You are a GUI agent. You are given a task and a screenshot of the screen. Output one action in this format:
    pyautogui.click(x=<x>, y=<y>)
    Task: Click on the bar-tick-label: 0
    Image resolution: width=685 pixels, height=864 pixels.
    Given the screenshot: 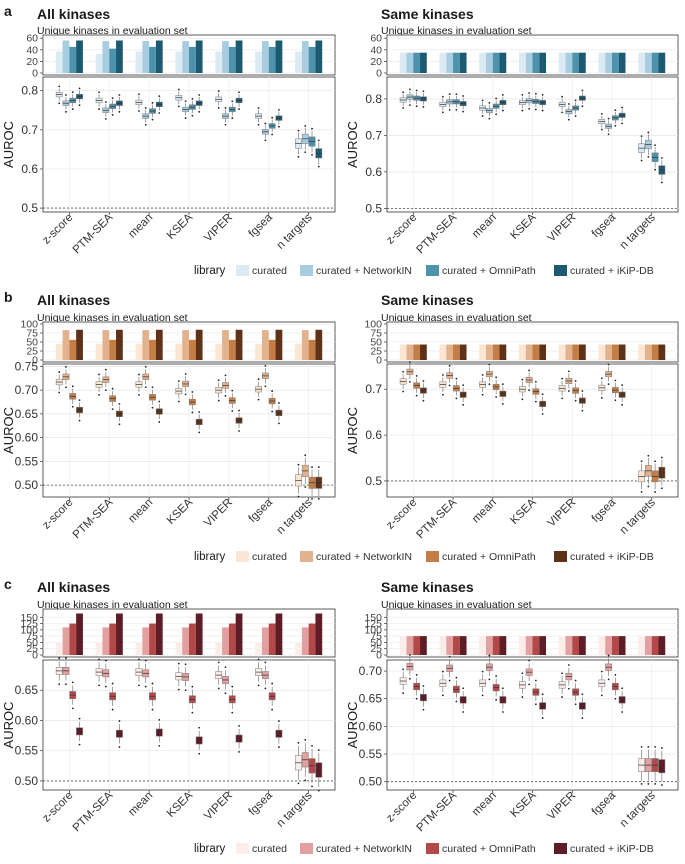 What is the action you would take?
    pyautogui.click(x=35, y=361)
    